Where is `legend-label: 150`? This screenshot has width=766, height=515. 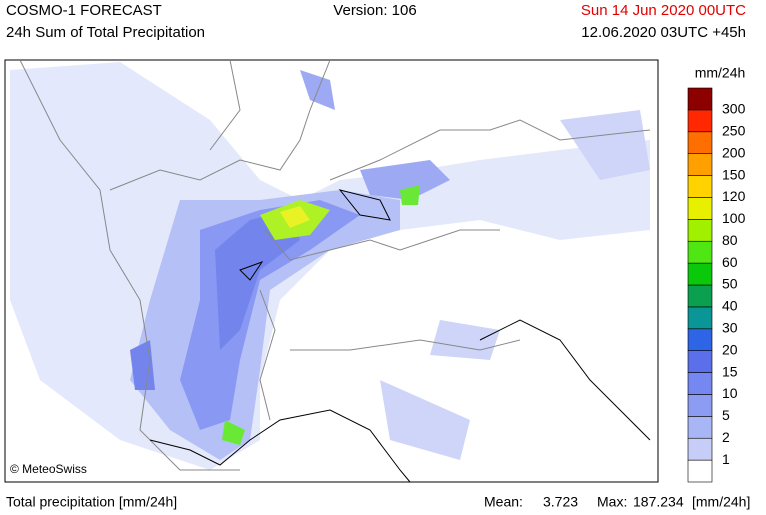
legend-label: 150 is located at coordinates (734, 174).